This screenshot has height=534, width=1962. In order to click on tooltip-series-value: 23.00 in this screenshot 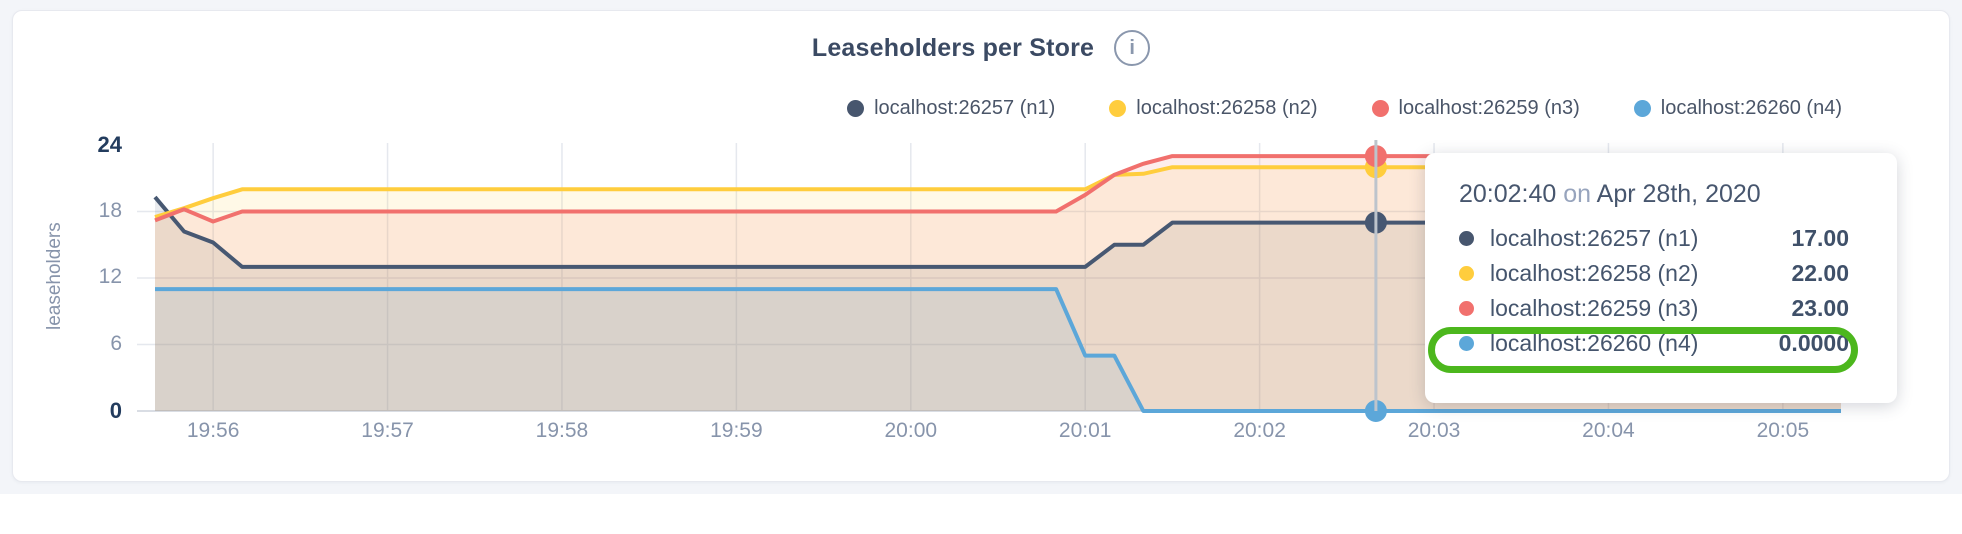, I will do `click(1820, 308)`.